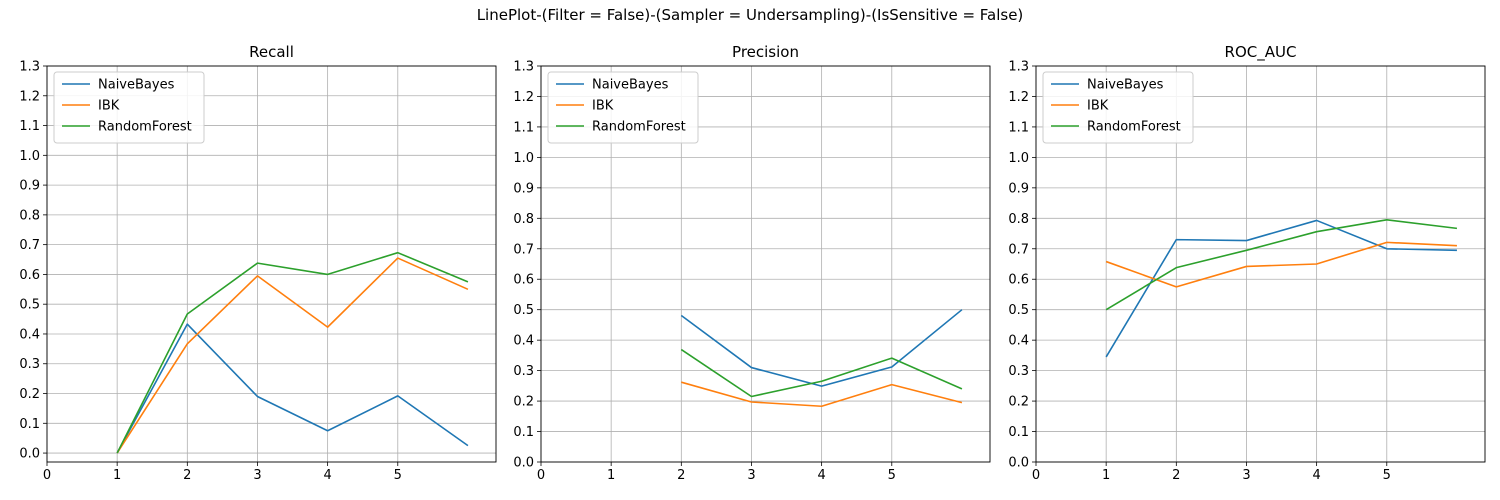 This screenshot has height=500, width=1500. What do you see at coordinates (271, 52) in the screenshot?
I see `subplot-title: Recall` at bounding box center [271, 52].